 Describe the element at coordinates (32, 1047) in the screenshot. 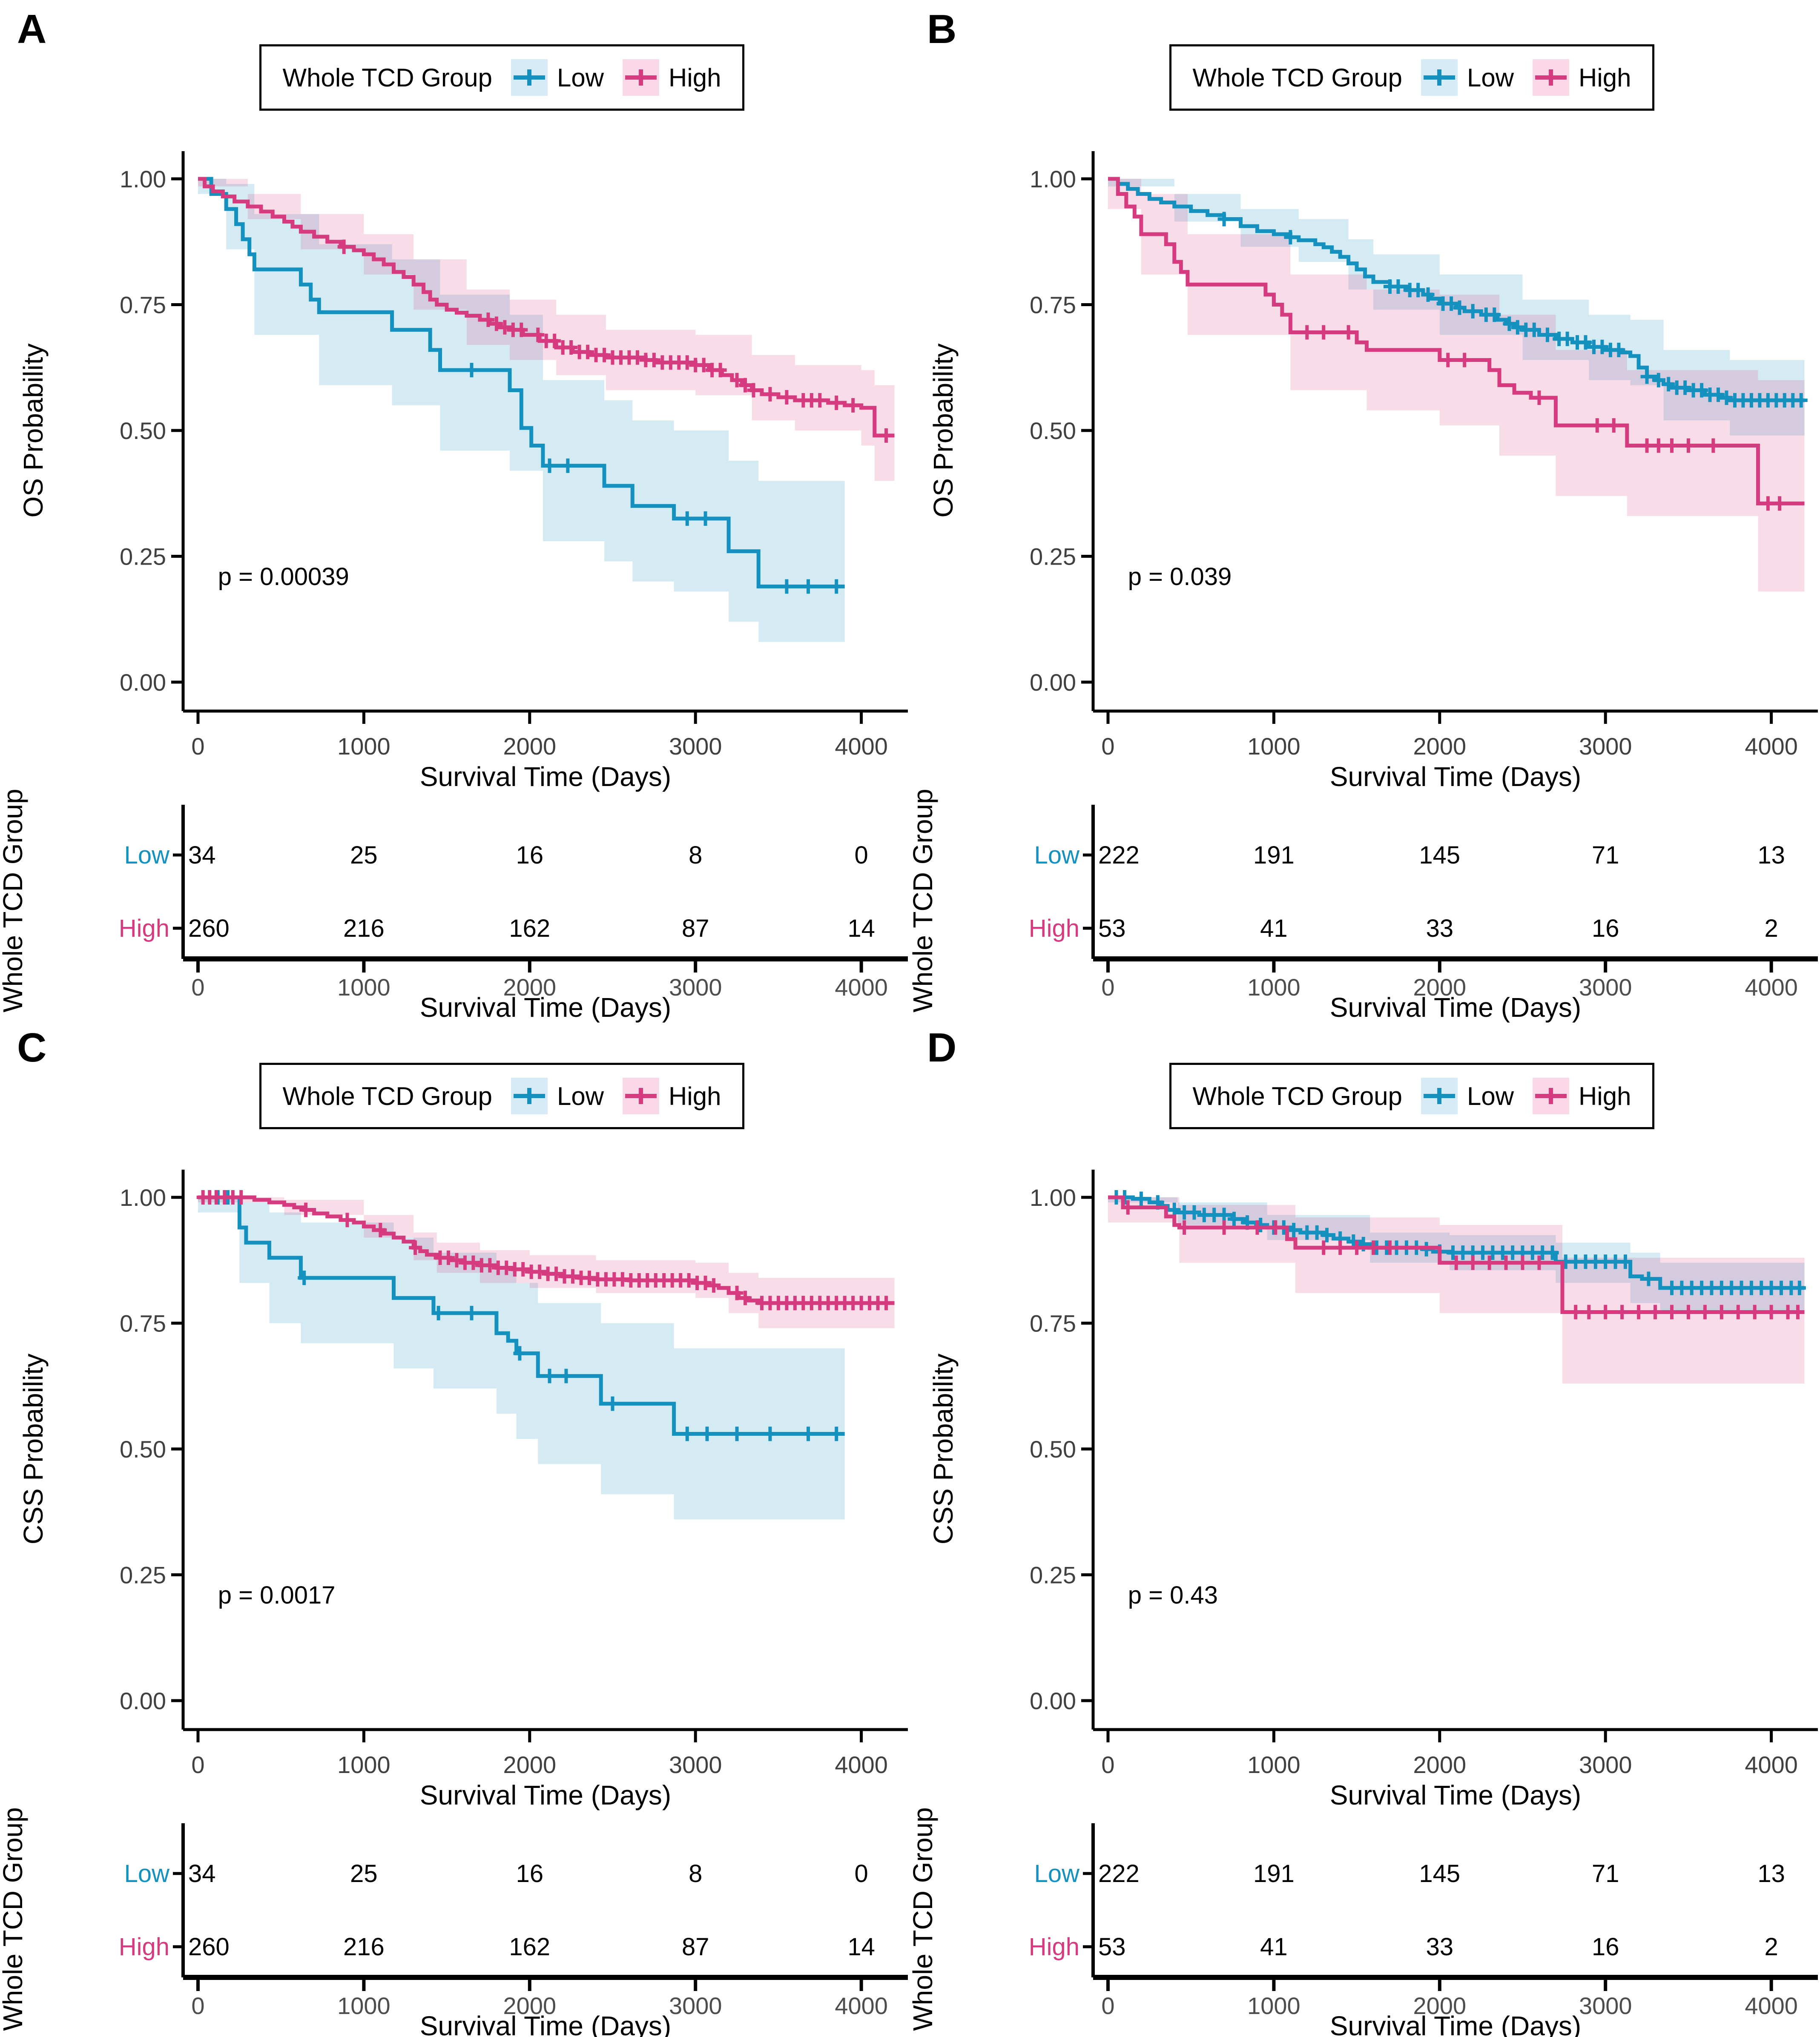

I see `panel-label-c: C` at that location.